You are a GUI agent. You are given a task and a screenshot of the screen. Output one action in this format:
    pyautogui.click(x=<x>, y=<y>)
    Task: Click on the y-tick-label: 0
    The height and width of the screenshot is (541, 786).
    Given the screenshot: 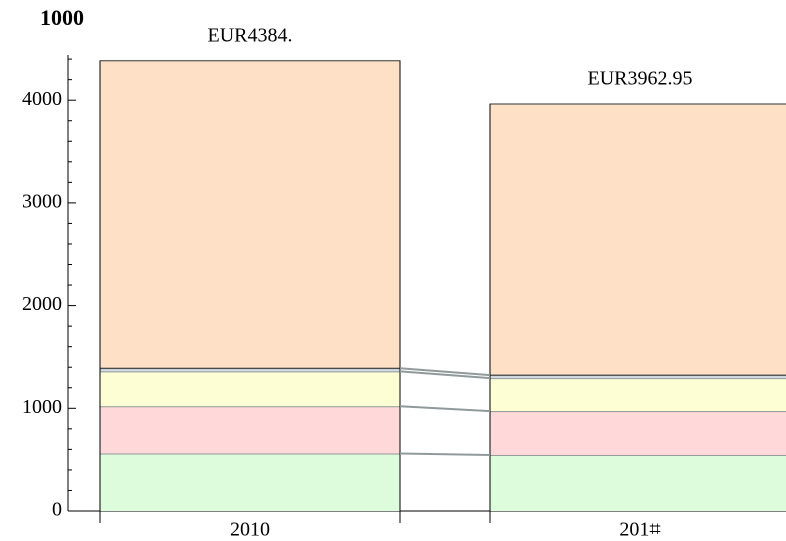 What is the action you would take?
    pyautogui.click(x=57, y=510)
    